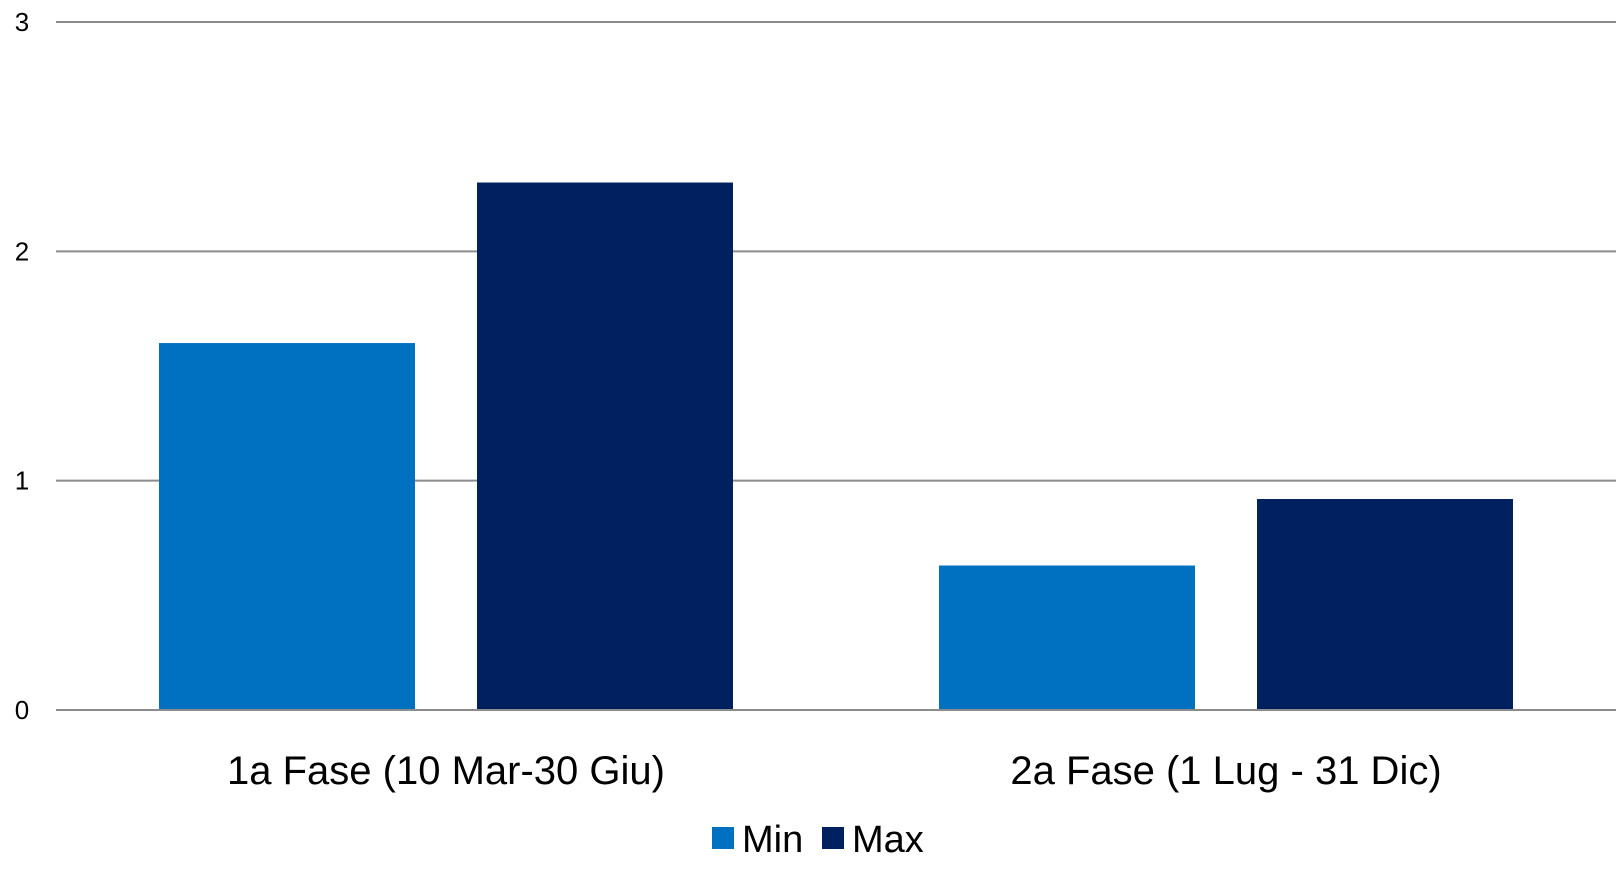 The width and height of the screenshot is (1616, 884). What do you see at coordinates (772, 840) in the screenshot?
I see `legend-label-min: Min` at bounding box center [772, 840].